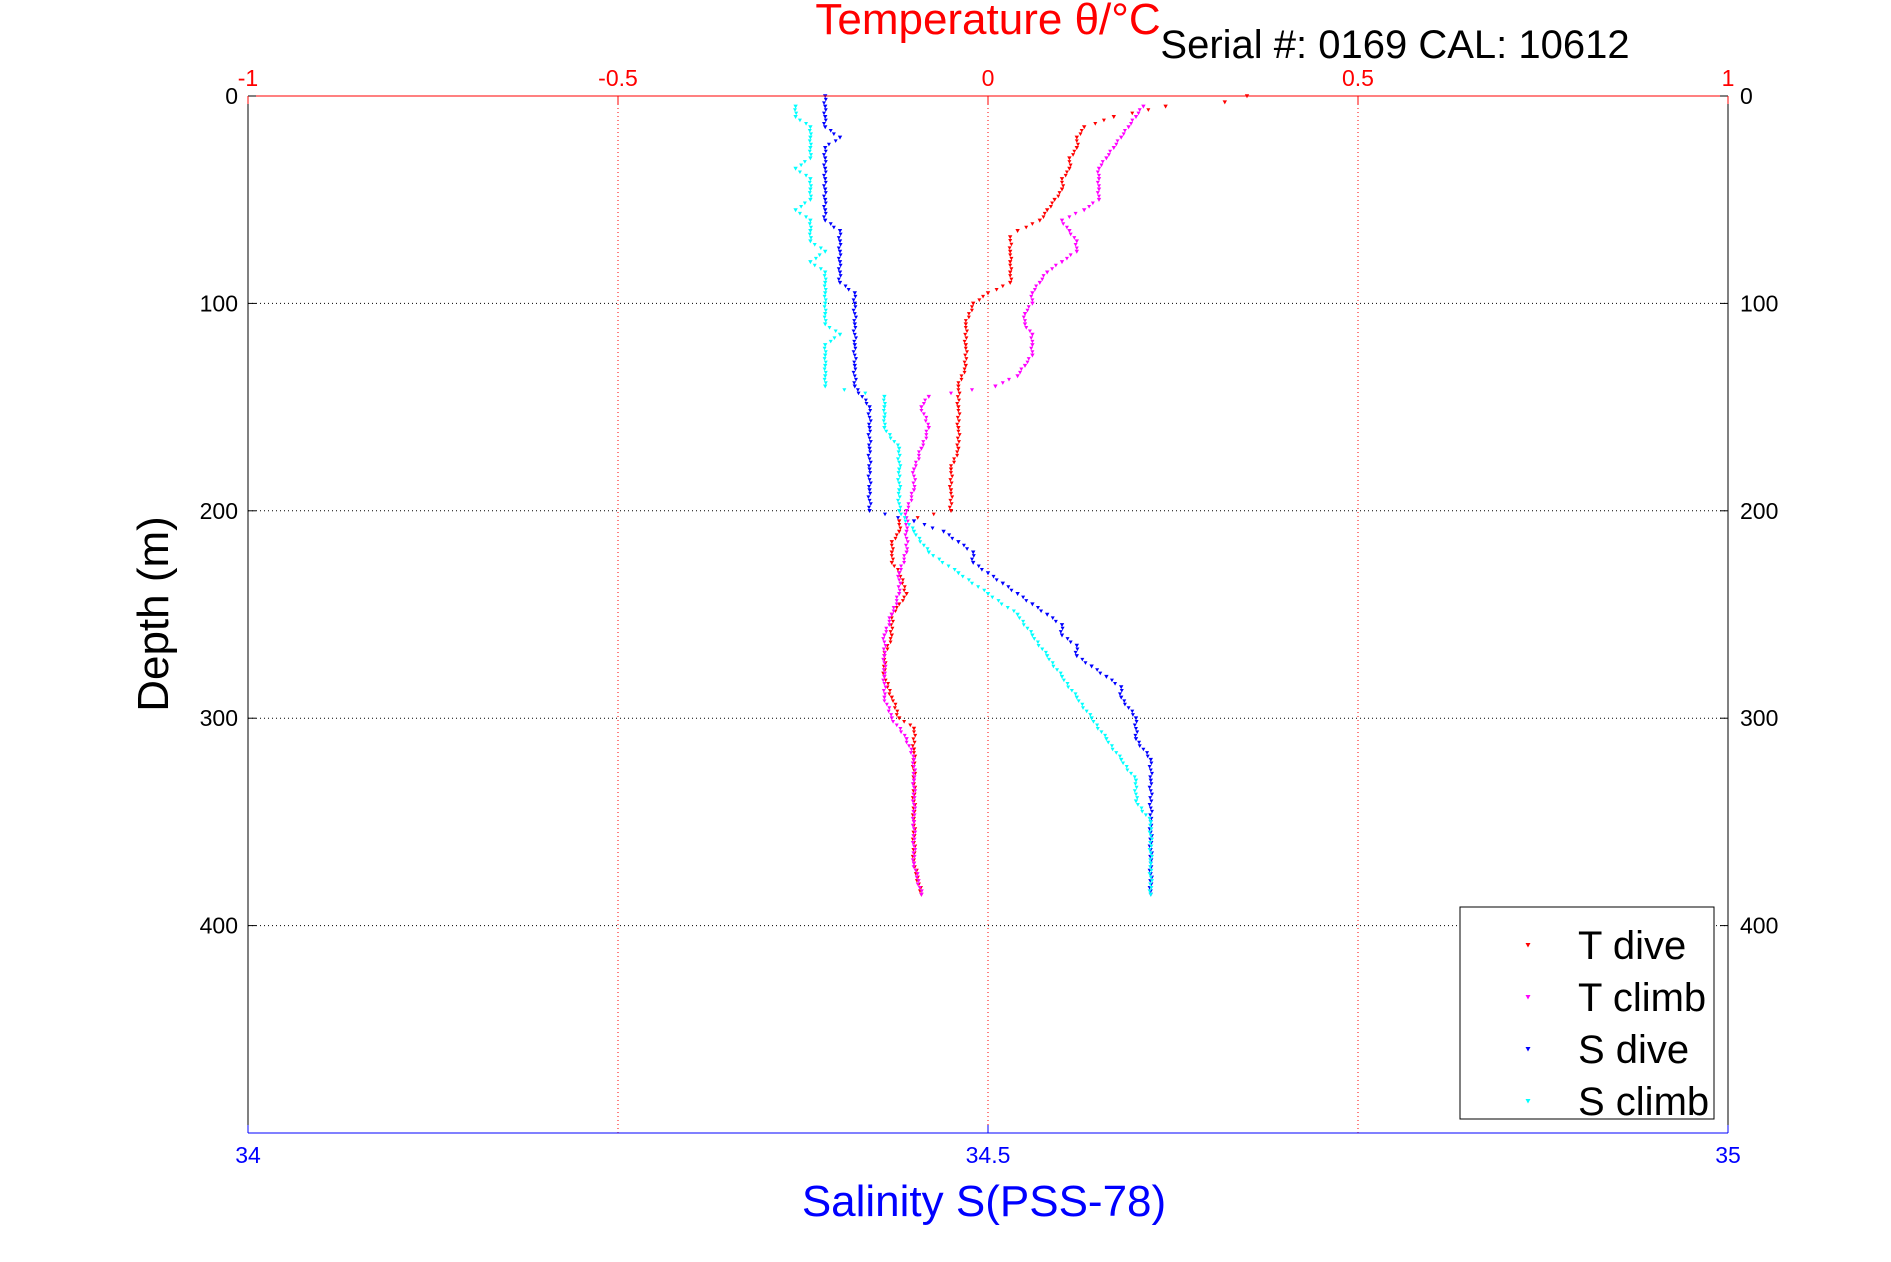 Image resolution: width=1891 pixels, height=1262 pixels. What do you see at coordinates (231, 96) in the screenshot?
I see `tick-label-depth-left: 0` at bounding box center [231, 96].